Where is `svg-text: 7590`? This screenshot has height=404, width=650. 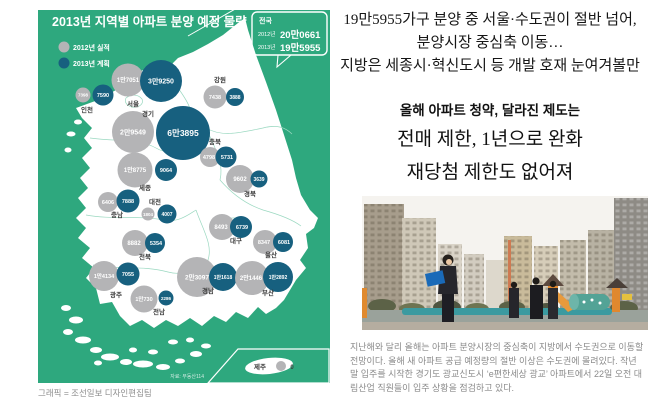 svg-text: 7590 is located at coordinates (103, 96).